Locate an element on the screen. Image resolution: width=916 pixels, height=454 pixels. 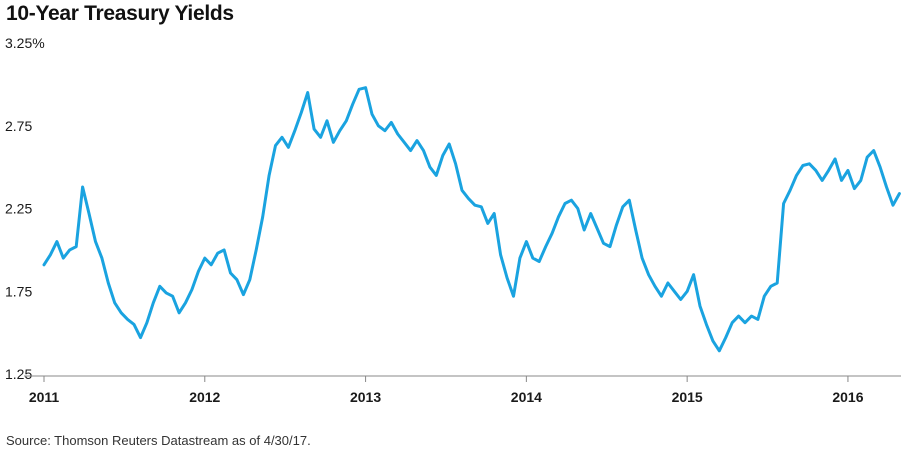
x-tick-label: 2011 is located at coordinates (44, 397).